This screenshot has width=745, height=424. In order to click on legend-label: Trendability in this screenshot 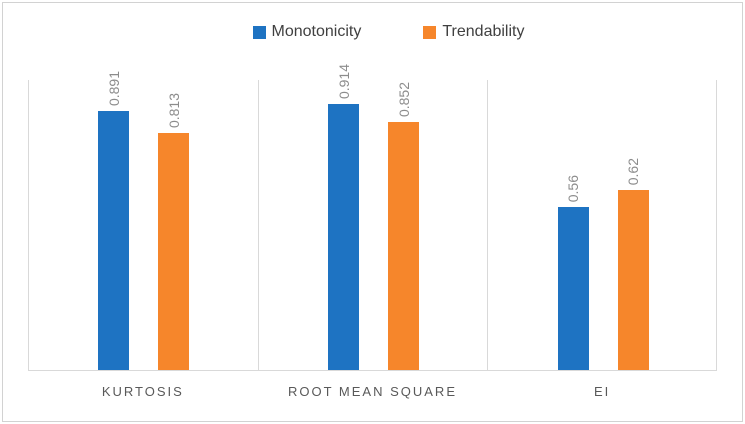, I will do `click(483, 31)`.